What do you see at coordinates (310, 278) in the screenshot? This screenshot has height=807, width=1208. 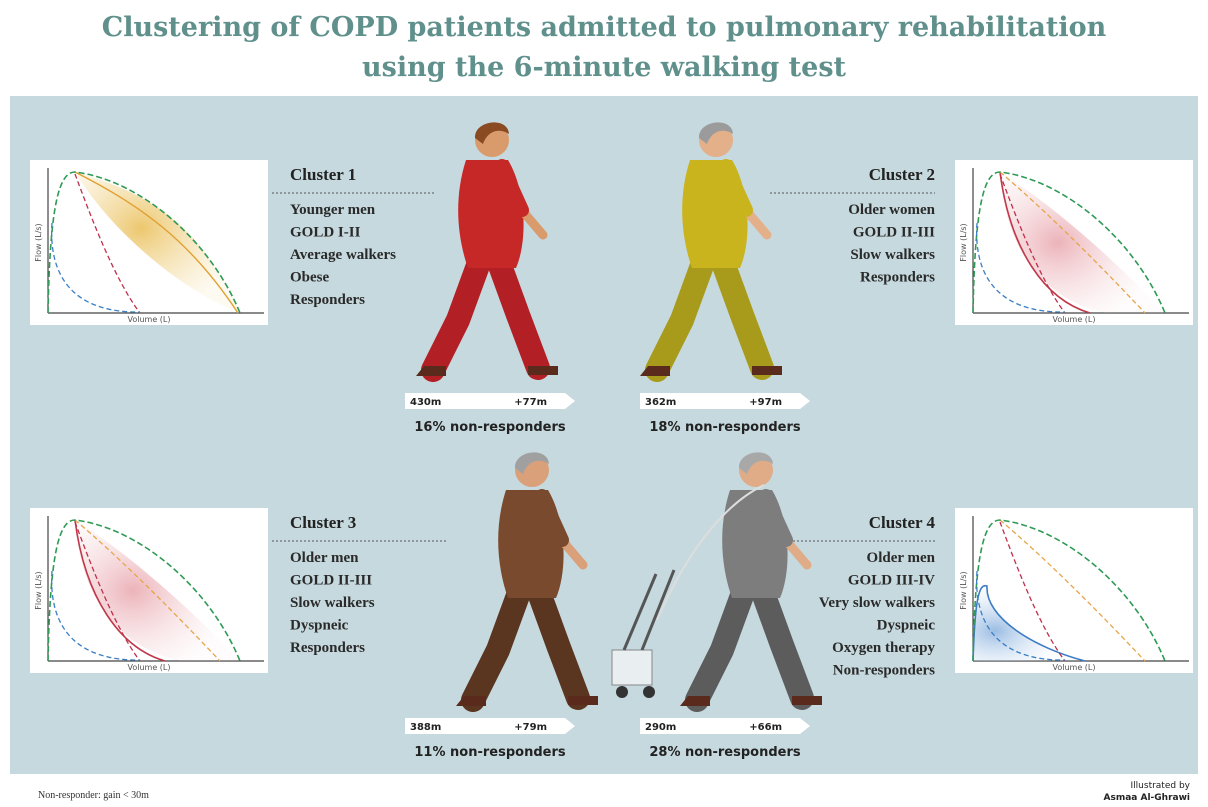 I see `trait: Obese` at bounding box center [310, 278].